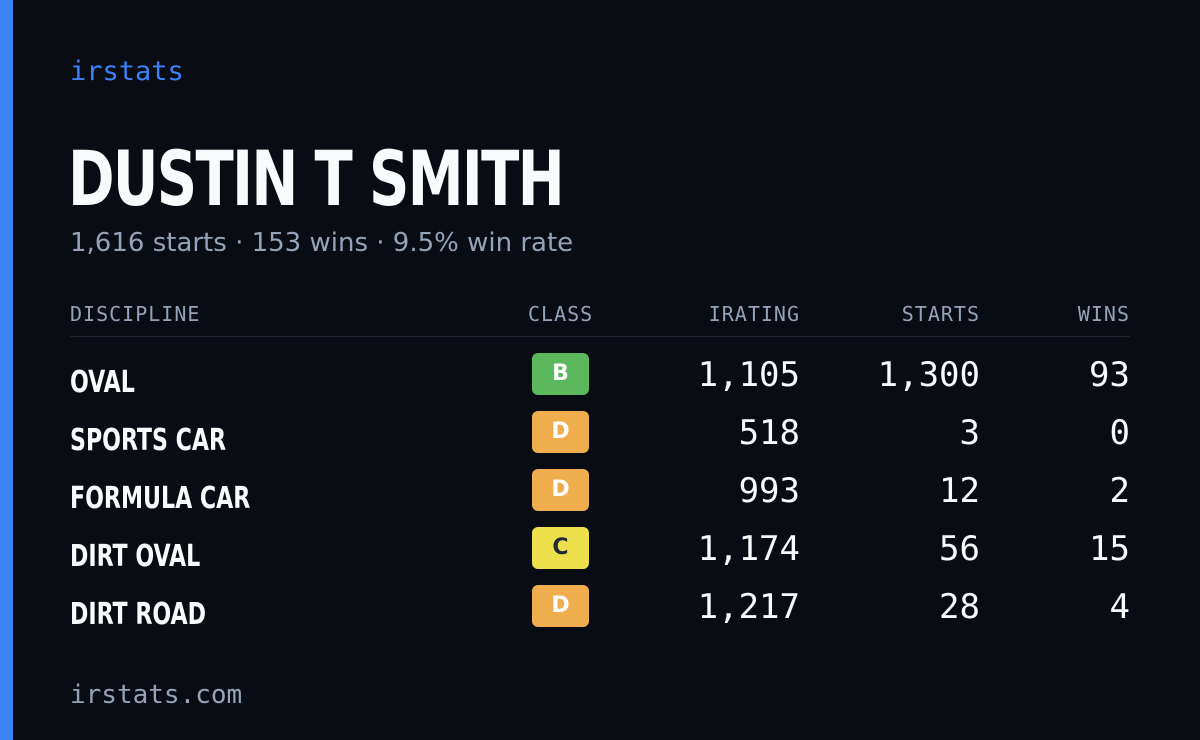 The height and width of the screenshot is (740, 1200). What do you see at coordinates (135, 314) in the screenshot?
I see `header-discipline: DISCIPLINE` at bounding box center [135, 314].